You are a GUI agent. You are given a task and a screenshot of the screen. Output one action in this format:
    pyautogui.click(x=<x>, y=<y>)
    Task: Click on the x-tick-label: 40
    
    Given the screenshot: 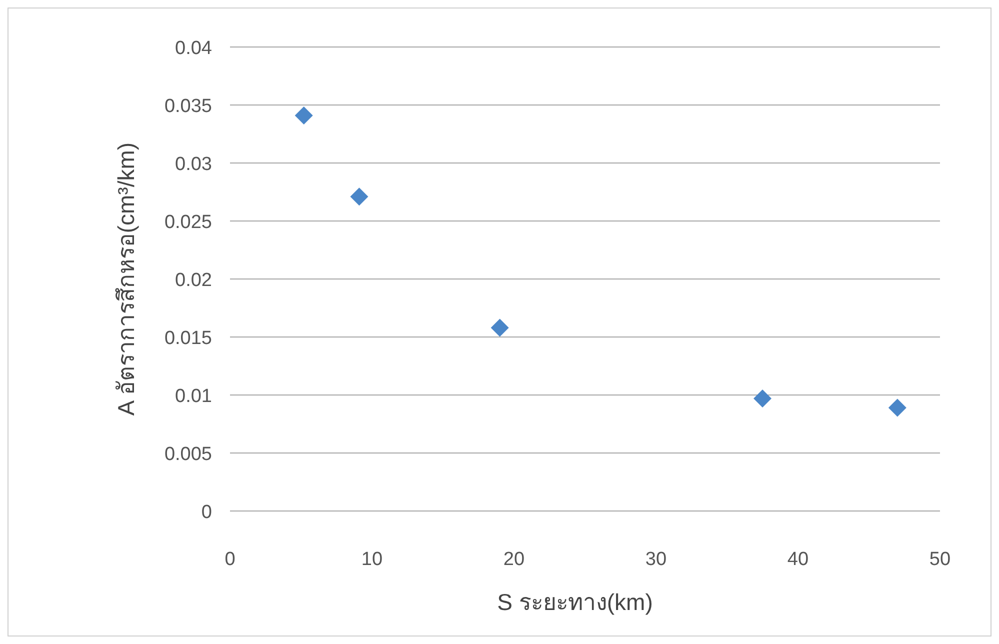 What is the action you would take?
    pyautogui.click(x=798, y=559)
    